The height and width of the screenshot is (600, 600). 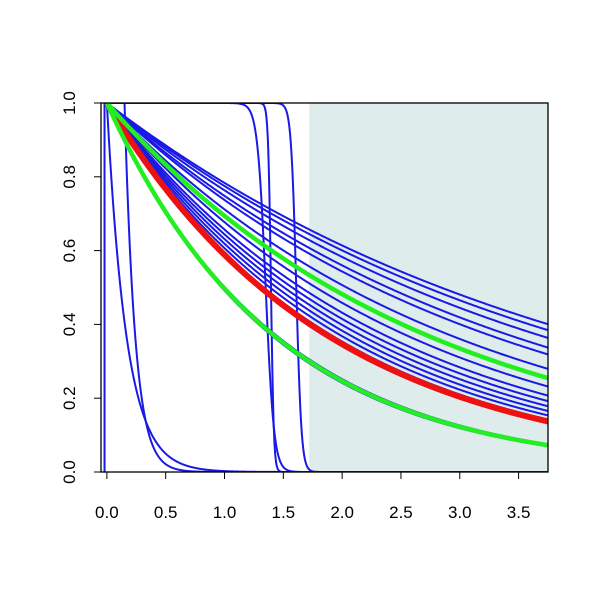 I want to click on y-tick-label: 1.0, so click(x=69, y=103).